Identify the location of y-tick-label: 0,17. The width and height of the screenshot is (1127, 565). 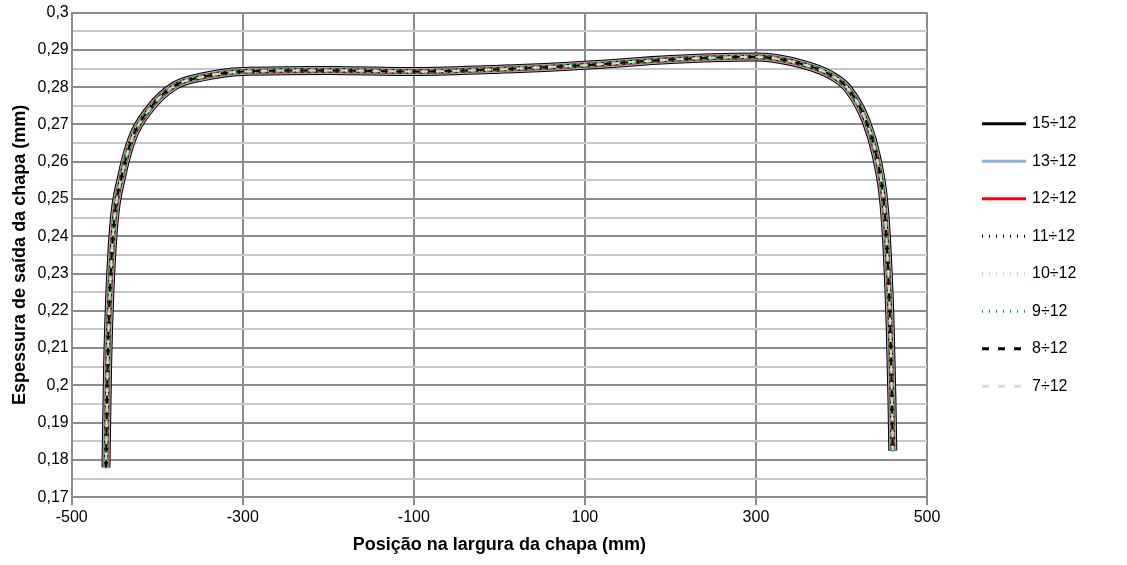
(53, 496).